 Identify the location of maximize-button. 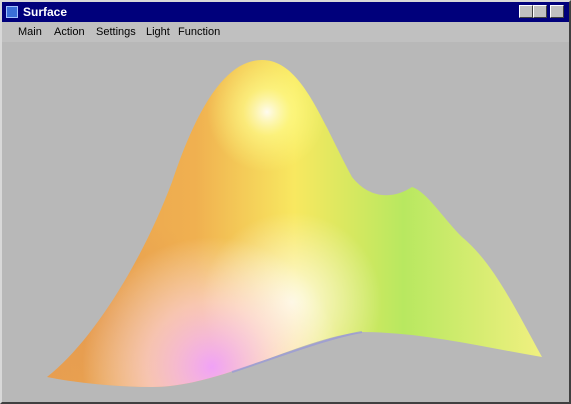
(540, 11).